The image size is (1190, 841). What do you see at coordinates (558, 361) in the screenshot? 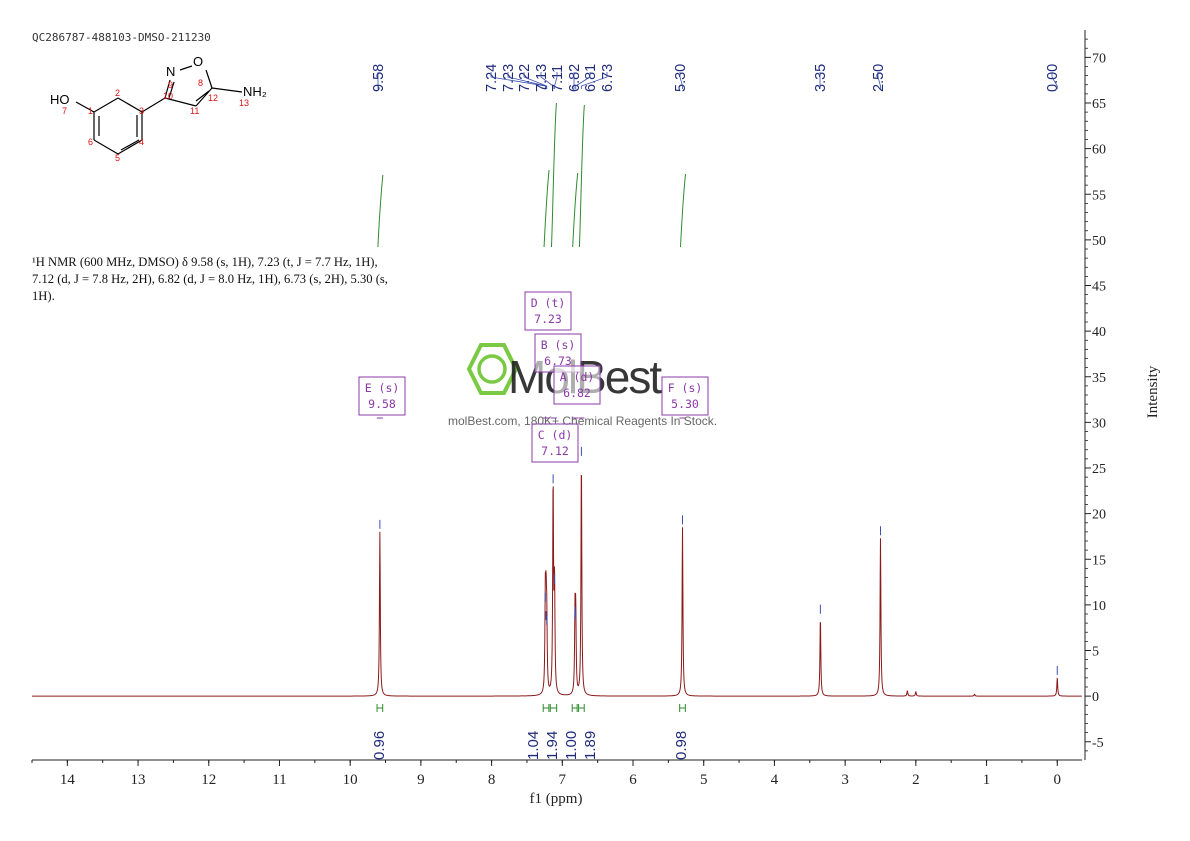
I see `multiplet-shift: 6.73` at bounding box center [558, 361].